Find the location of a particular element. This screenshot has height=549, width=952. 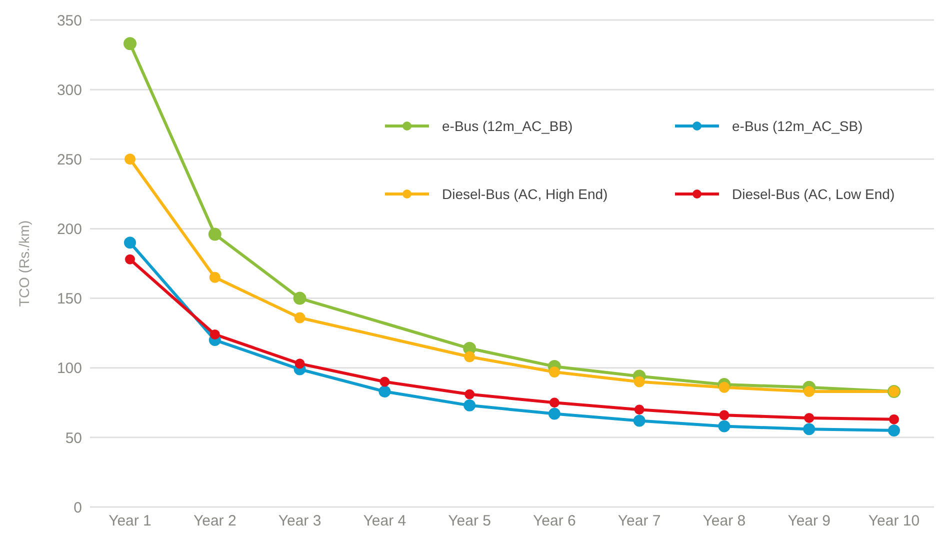

x-tick-label: Year 6 is located at coordinates (554, 521).